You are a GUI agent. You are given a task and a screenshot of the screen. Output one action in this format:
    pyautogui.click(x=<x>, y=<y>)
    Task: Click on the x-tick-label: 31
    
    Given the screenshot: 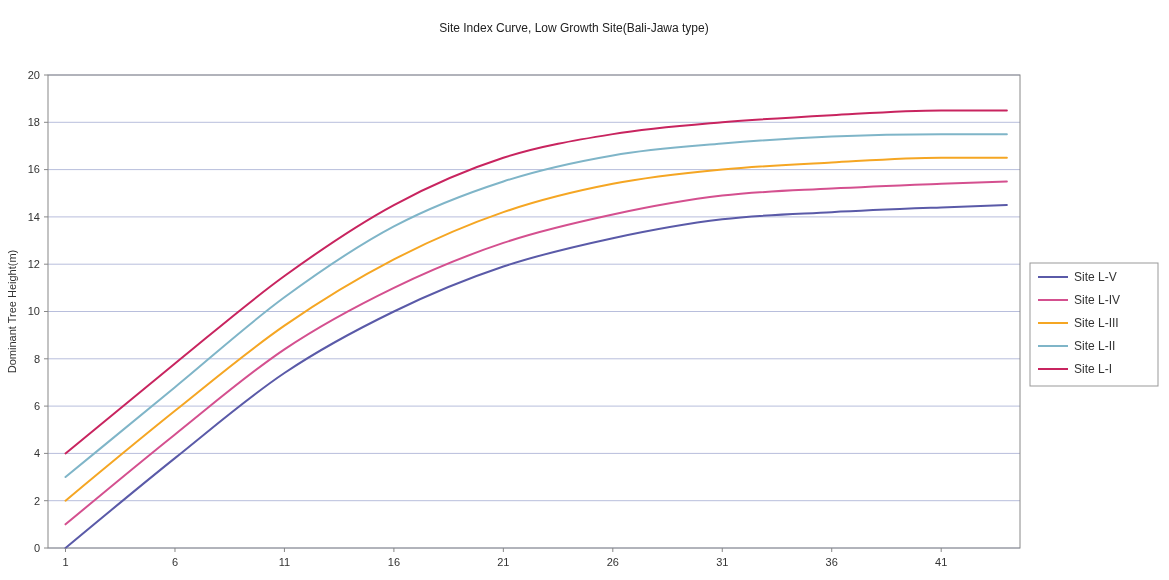 What is the action you would take?
    pyautogui.click(x=722, y=562)
    